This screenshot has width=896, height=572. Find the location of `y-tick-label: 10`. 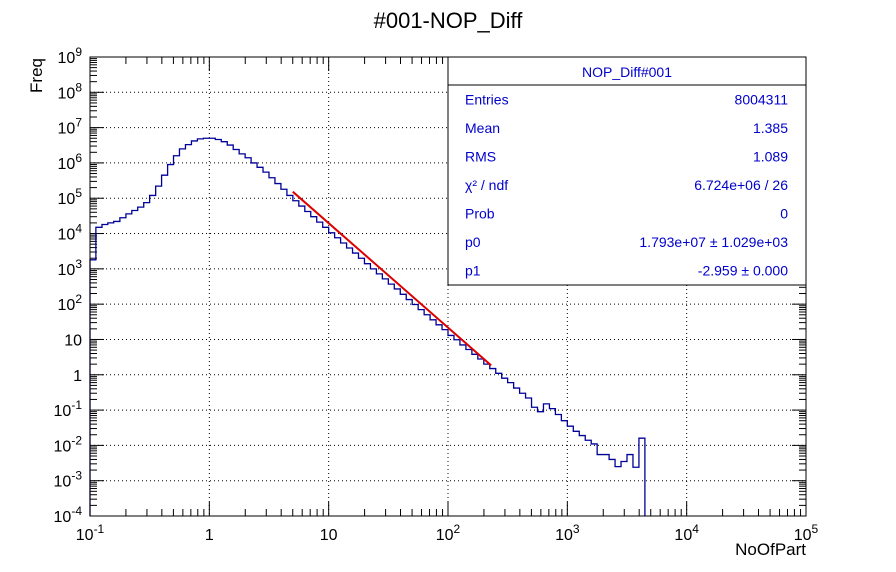

y-tick-label: 10 is located at coordinates (73, 340).